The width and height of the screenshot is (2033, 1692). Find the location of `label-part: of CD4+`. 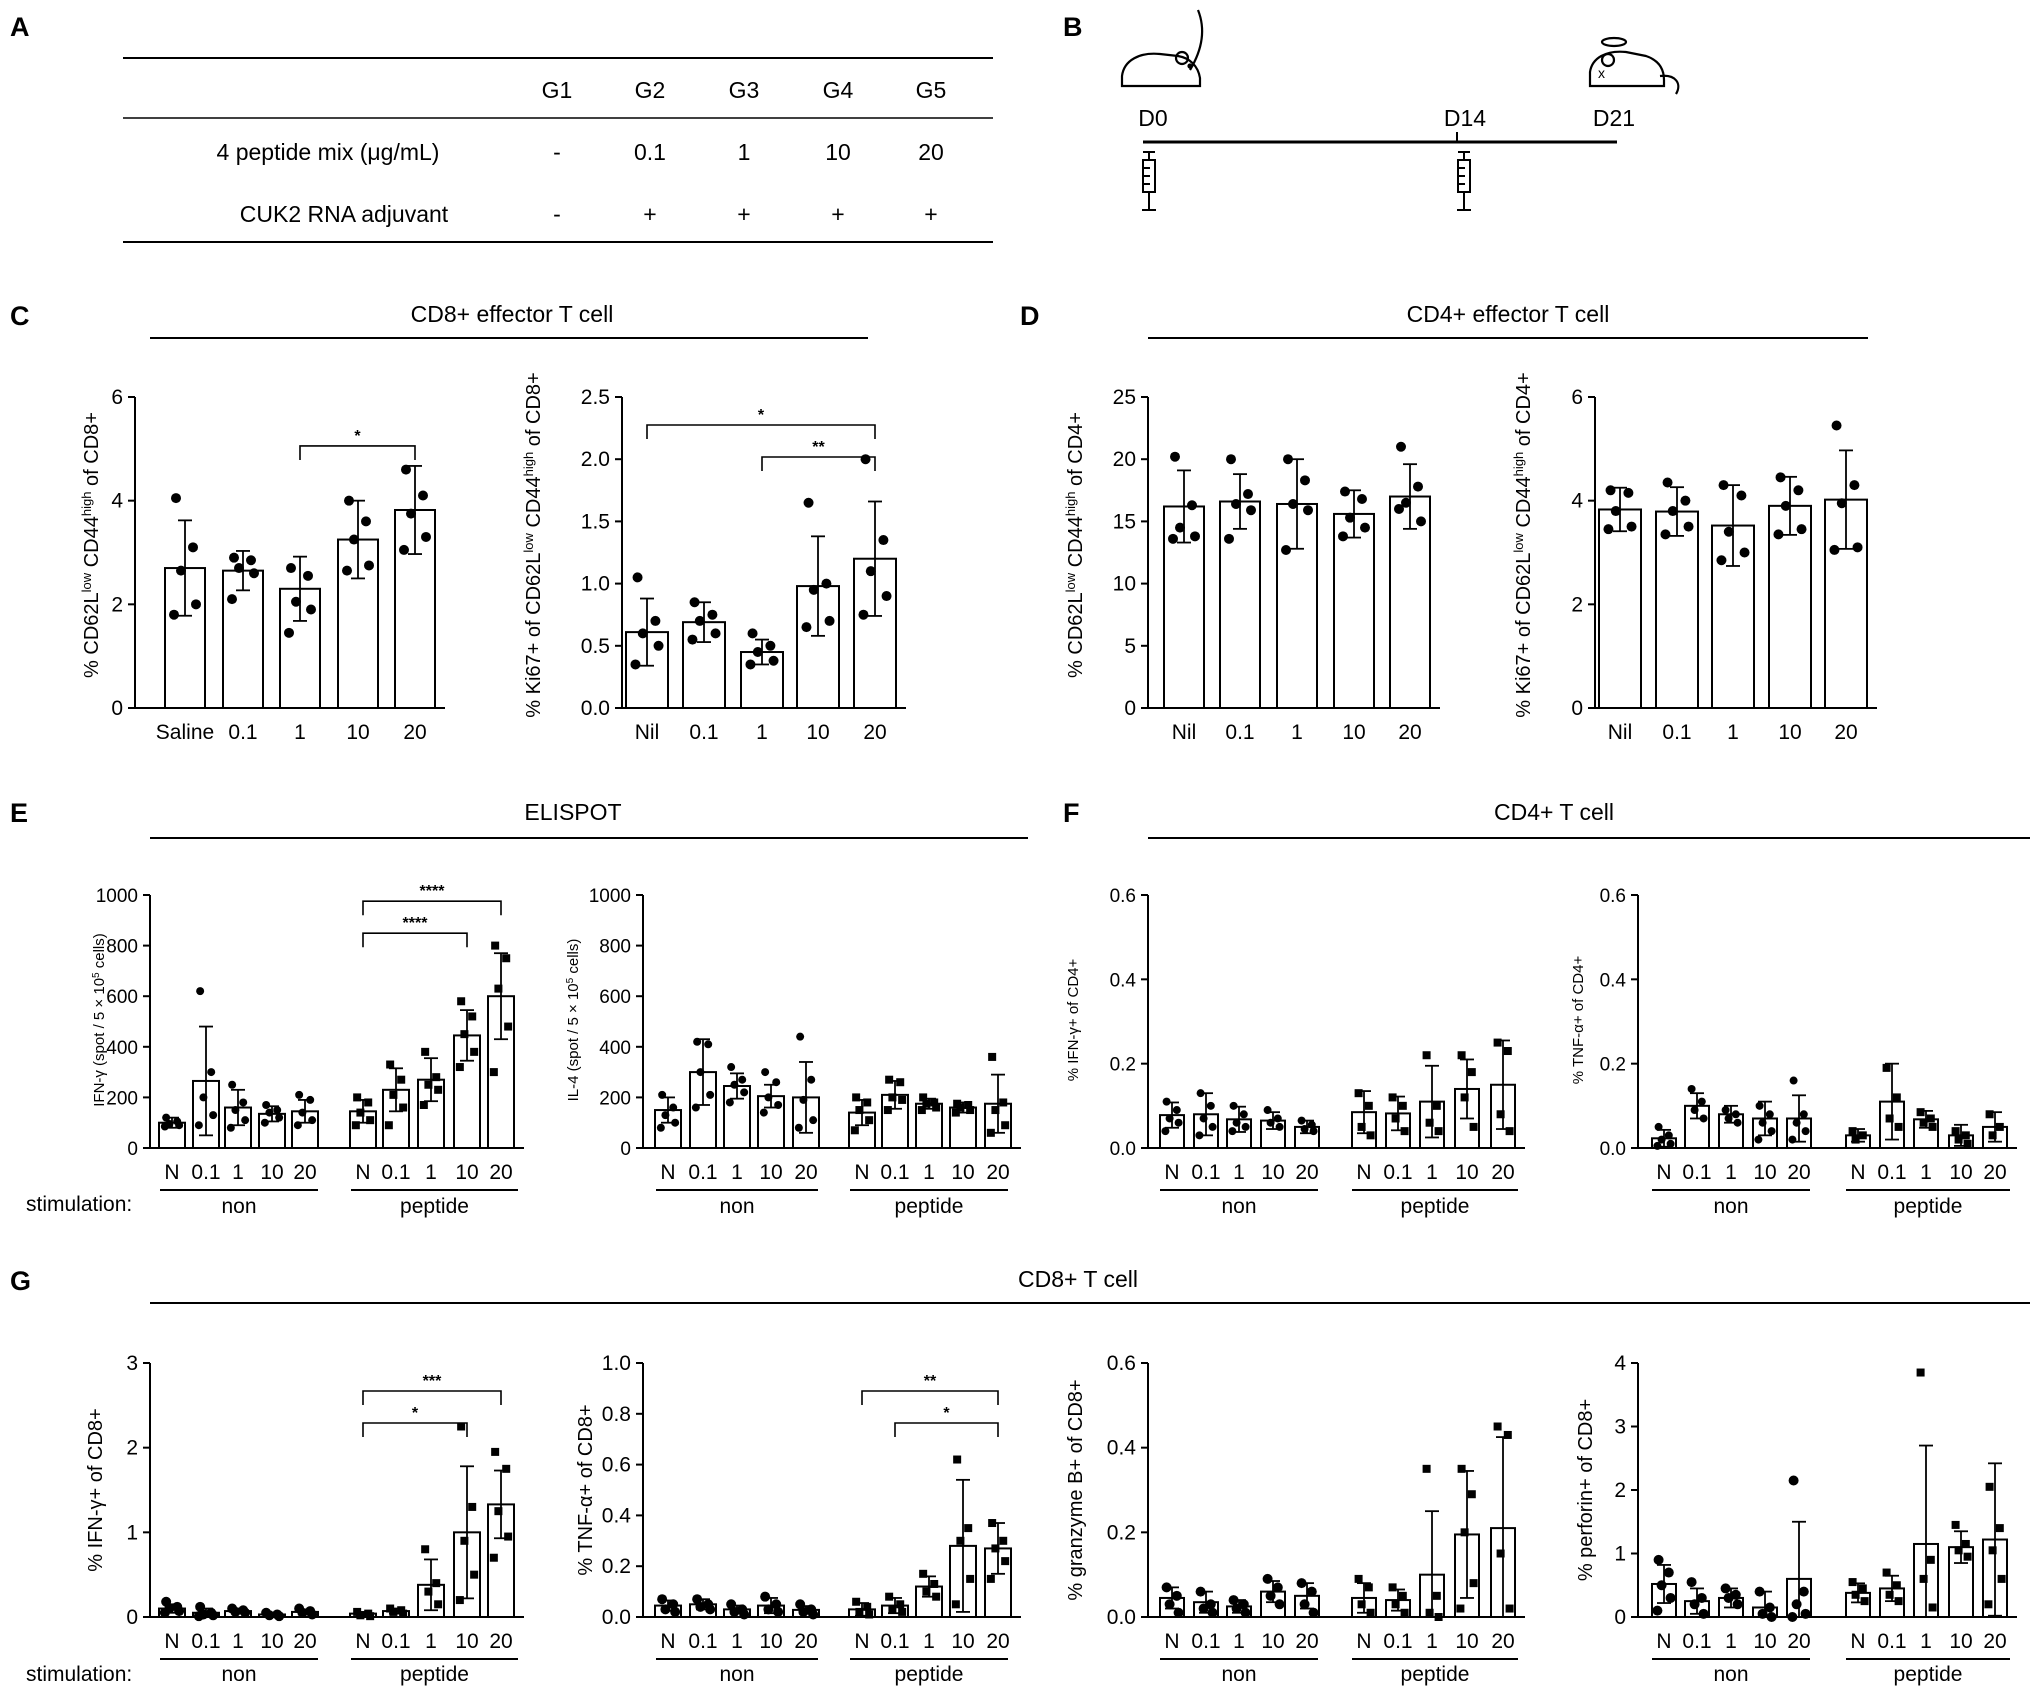

label-part: of CD4+ is located at coordinates (1076, 451).